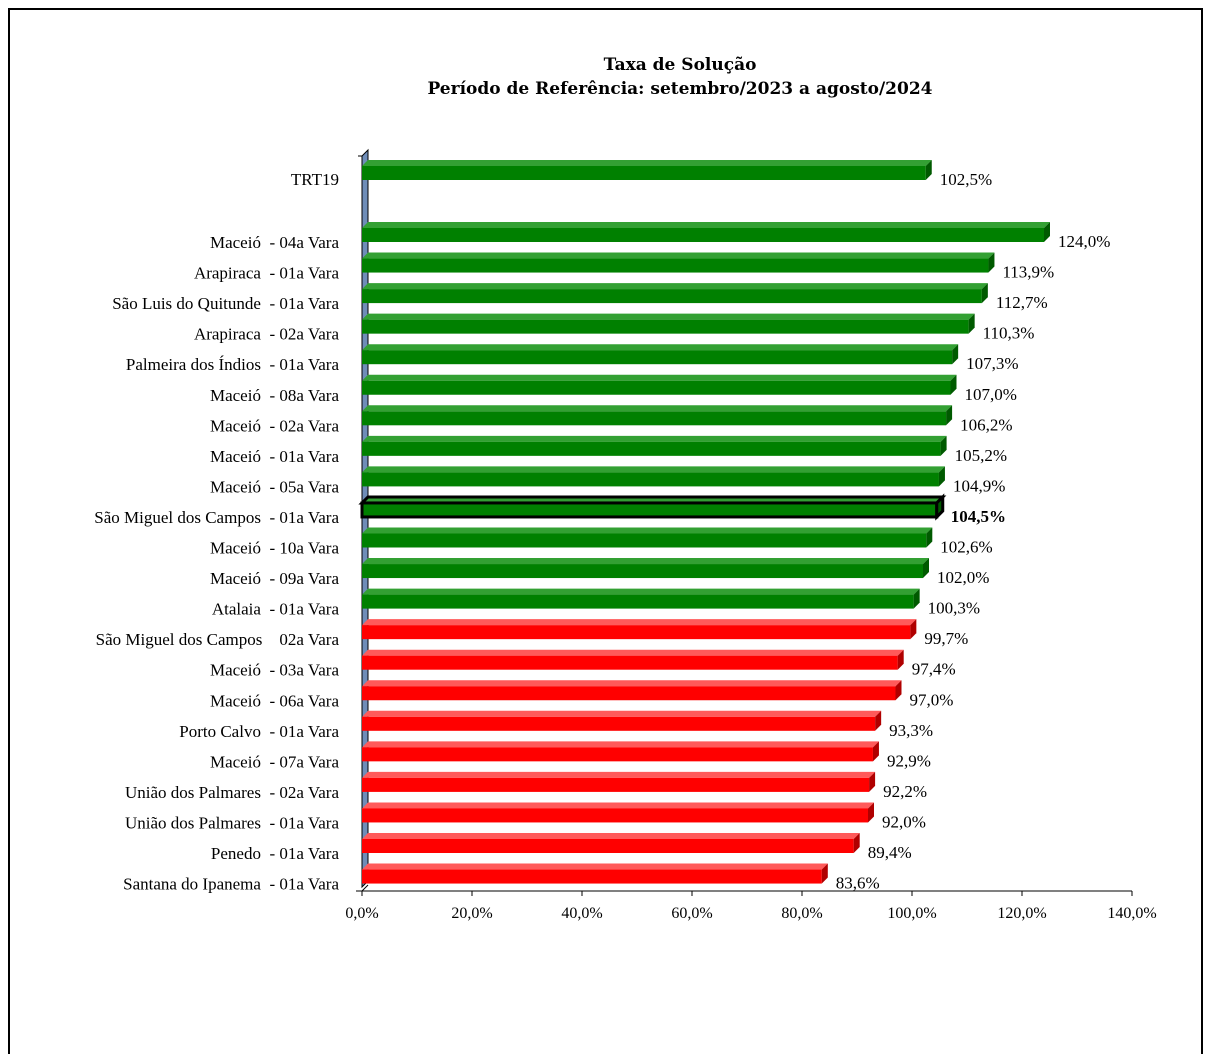 The image size is (1209, 1054). What do you see at coordinates (1022, 302) in the screenshot?
I see `value-label: 112,7%` at bounding box center [1022, 302].